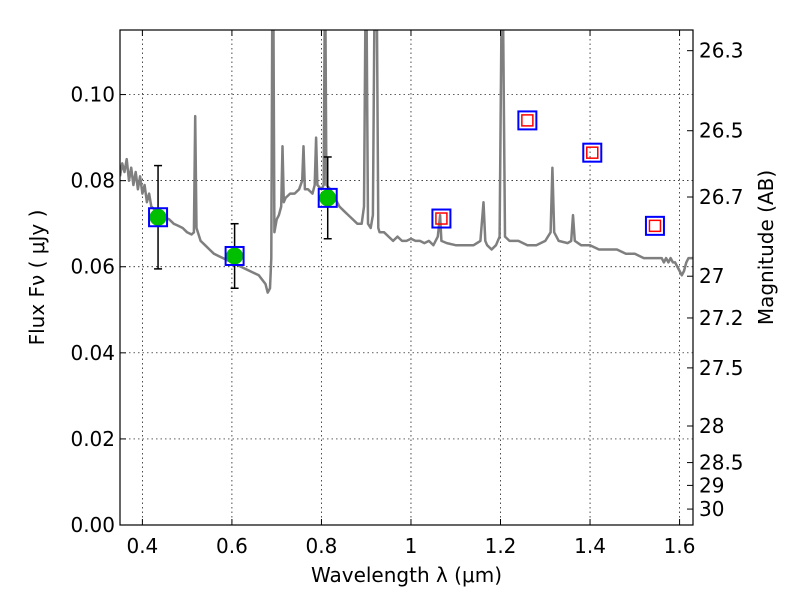 The height and width of the screenshot is (600, 800). Describe the element at coordinates (92, 525) in the screenshot. I see `y-tick-label: 0.00` at that location.